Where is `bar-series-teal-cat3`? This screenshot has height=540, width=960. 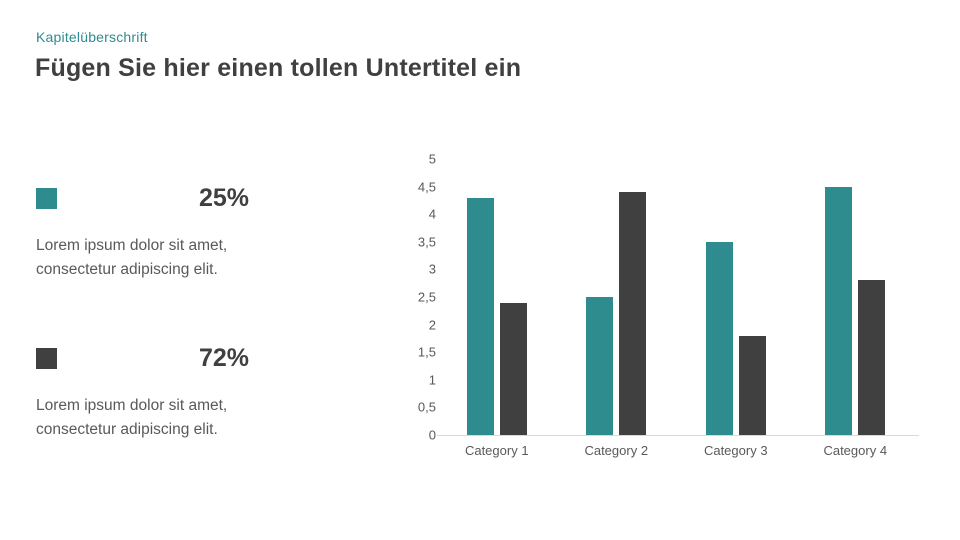
bar-series-teal-cat3 is located at coordinates (719, 338).